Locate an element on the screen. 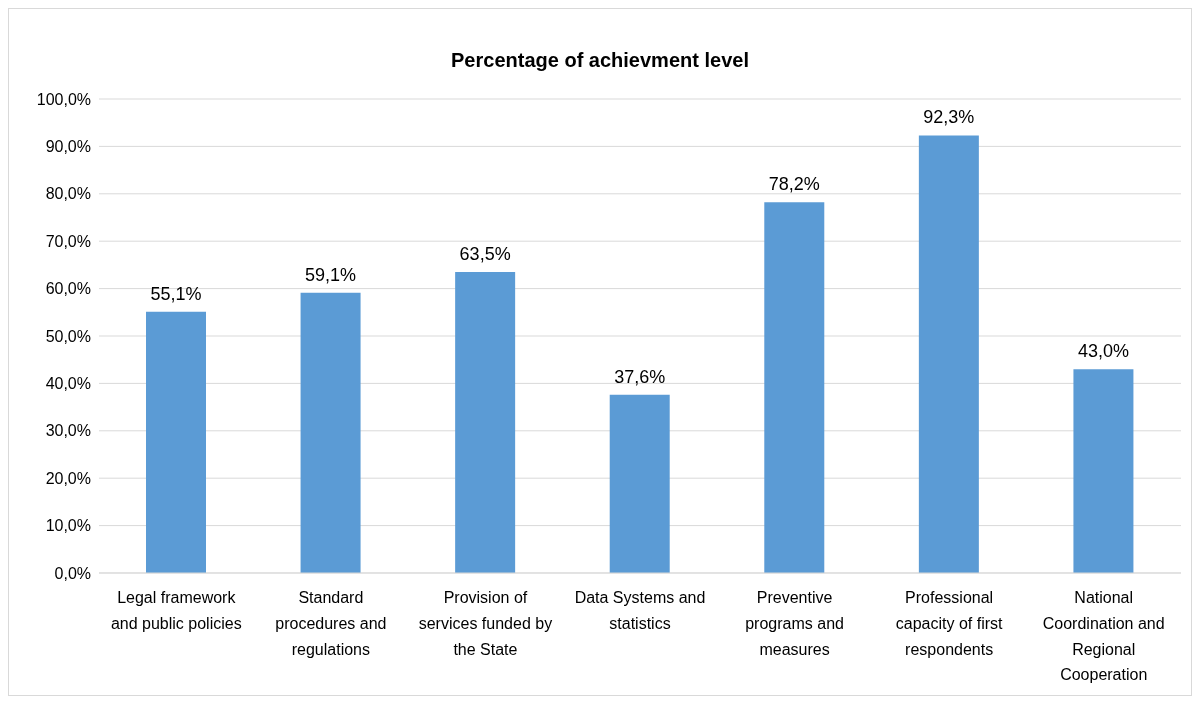 The height and width of the screenshot is (704, 1200). y-tick-label: 20,0% is located at coordinates (68, 478).